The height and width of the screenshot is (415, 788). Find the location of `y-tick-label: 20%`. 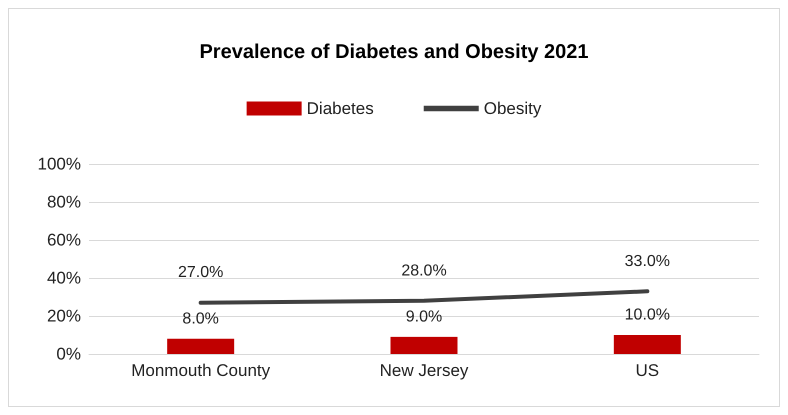

y-tick-label: 20% is located at coordinates (63, 316).